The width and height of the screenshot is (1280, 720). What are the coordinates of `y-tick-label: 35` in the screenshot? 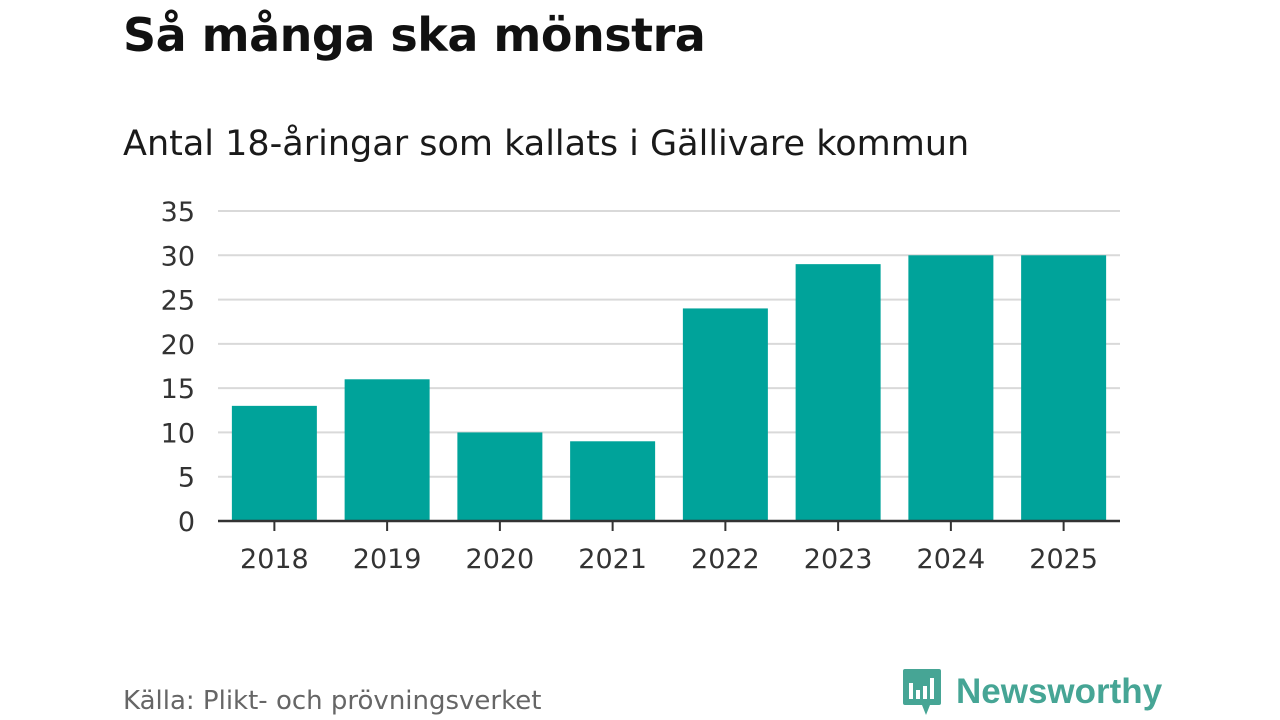 It's located at (178, 212).